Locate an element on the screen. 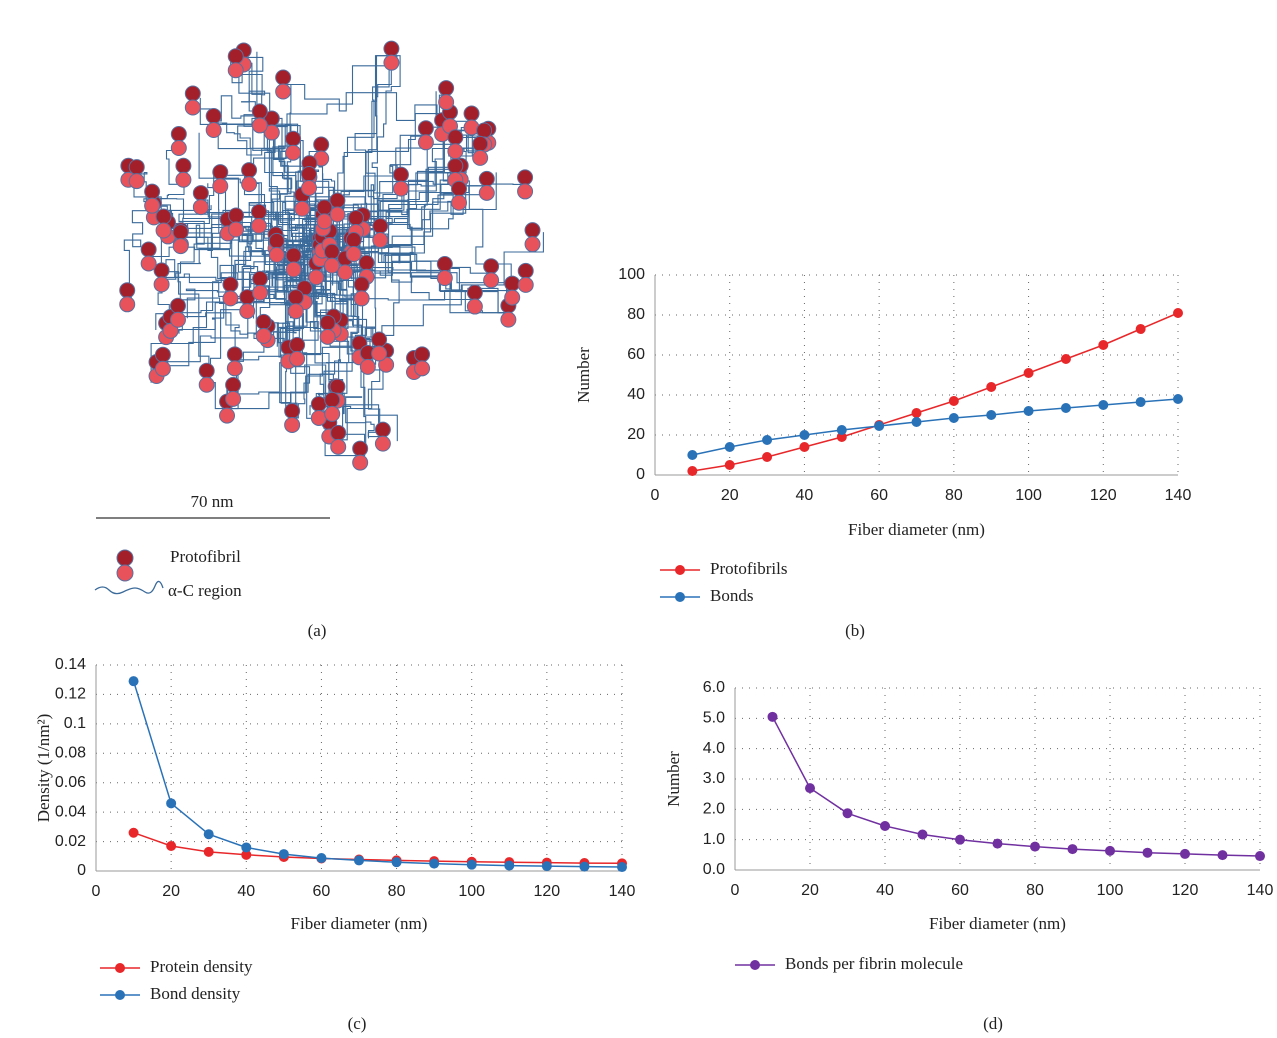 The width and height of the screenshot is (1277, 1038). y-axis-label: Density (1/nm²) is located at coordinates (43, 768).